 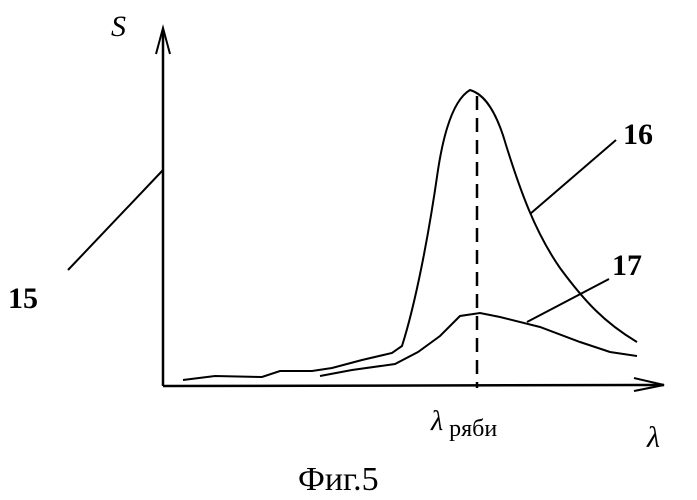 I want to click on x-axis-line, so click(x=413, y=385).